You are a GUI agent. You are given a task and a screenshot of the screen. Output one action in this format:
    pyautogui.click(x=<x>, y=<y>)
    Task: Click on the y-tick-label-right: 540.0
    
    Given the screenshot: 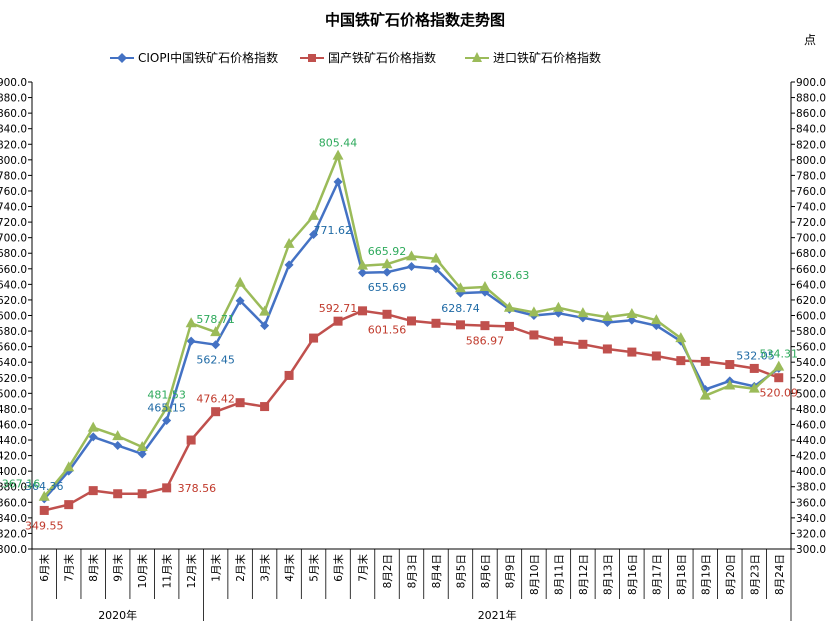 What is the action you would take?
    pyautogui.click(x=811, y=363)
    